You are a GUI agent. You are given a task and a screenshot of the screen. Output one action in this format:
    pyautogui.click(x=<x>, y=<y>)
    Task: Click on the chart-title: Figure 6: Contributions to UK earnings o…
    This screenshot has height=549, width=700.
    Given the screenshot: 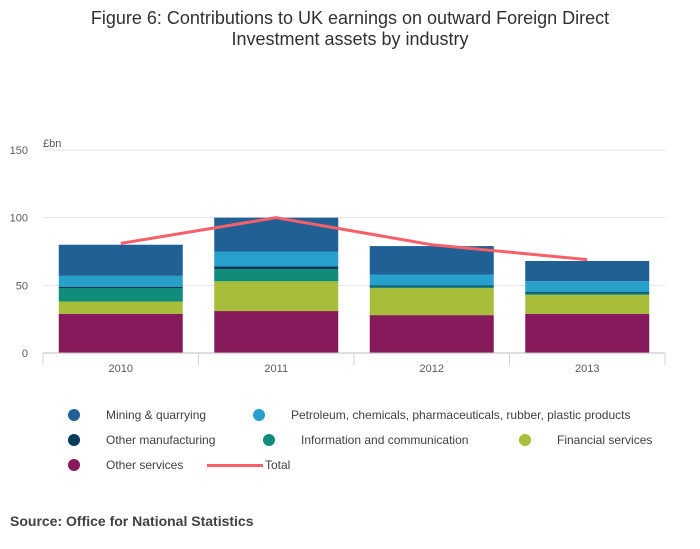 What is the action you would take?
    pyautogui.click(x=350, y=29)
    